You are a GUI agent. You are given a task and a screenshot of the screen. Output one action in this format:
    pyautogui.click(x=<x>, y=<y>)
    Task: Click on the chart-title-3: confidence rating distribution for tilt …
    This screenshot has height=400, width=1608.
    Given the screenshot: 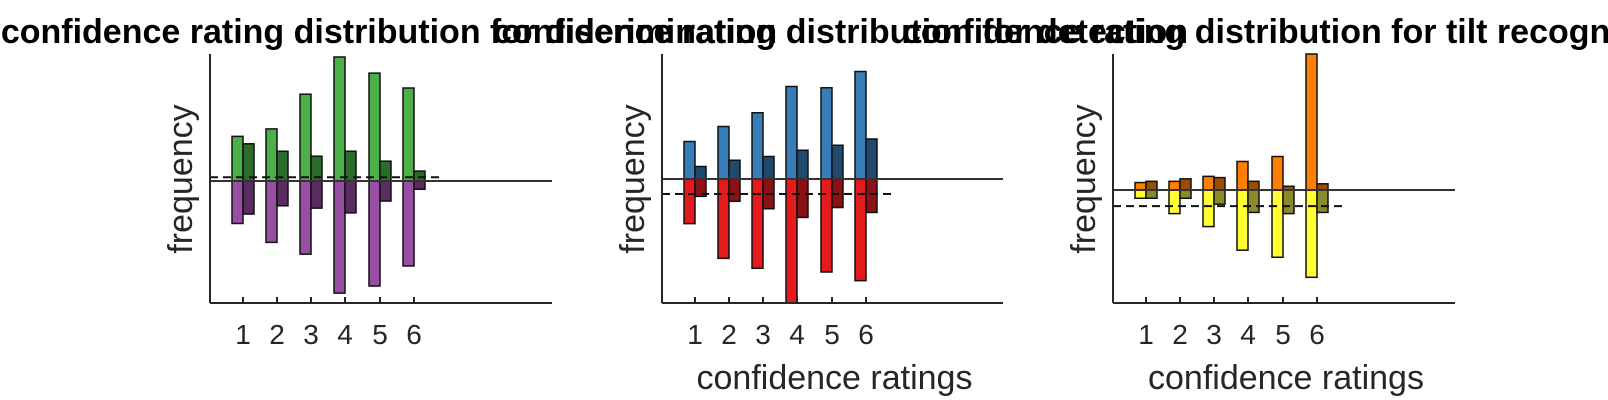 What is the action you would take?
    pyautogui.click(x=1255, y=32)
    